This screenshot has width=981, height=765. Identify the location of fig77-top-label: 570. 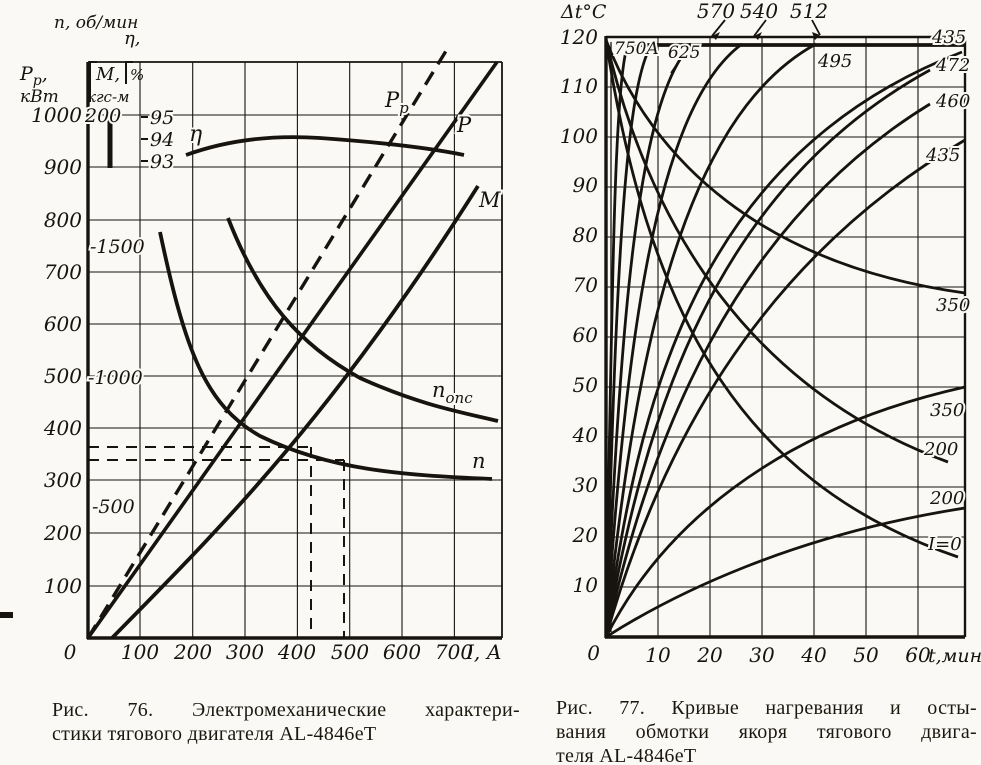
(716, 11).